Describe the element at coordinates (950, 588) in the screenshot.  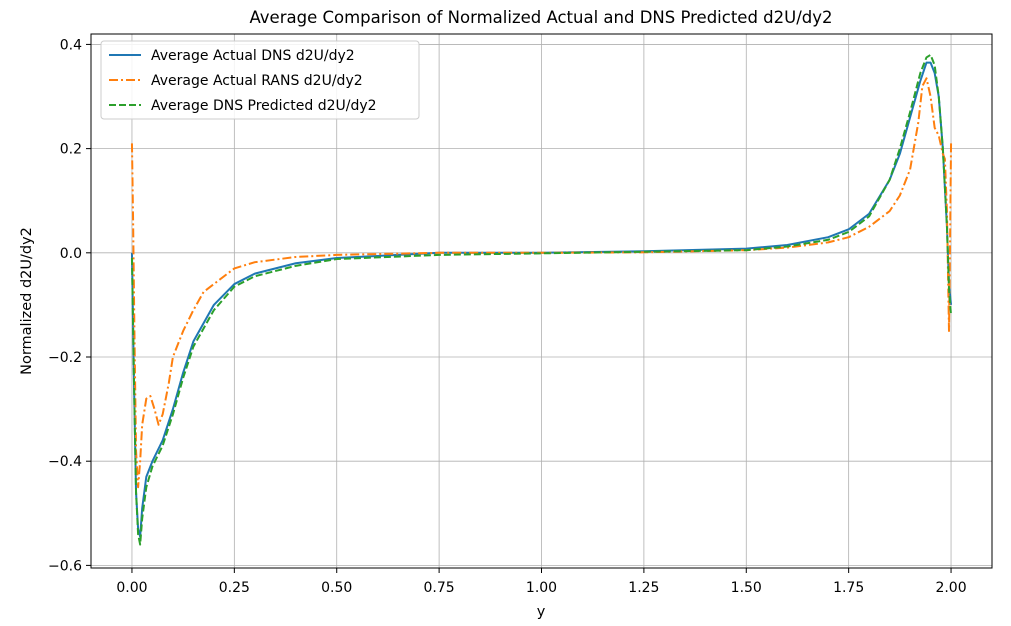
I see `x-tick-label: 2.00` at that location.